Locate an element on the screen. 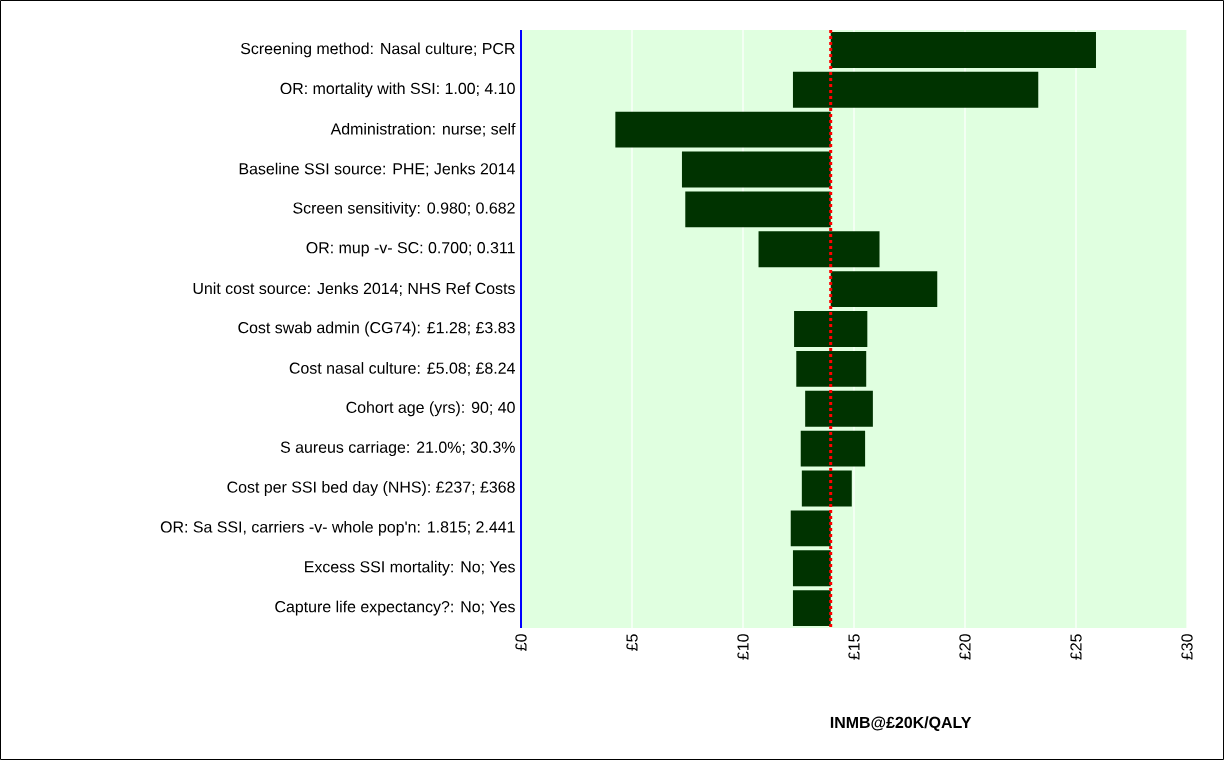 This screenshot has height=760, width=1224. y-tick-label: Administration: nurse; self is located at coordinates (423, 129).